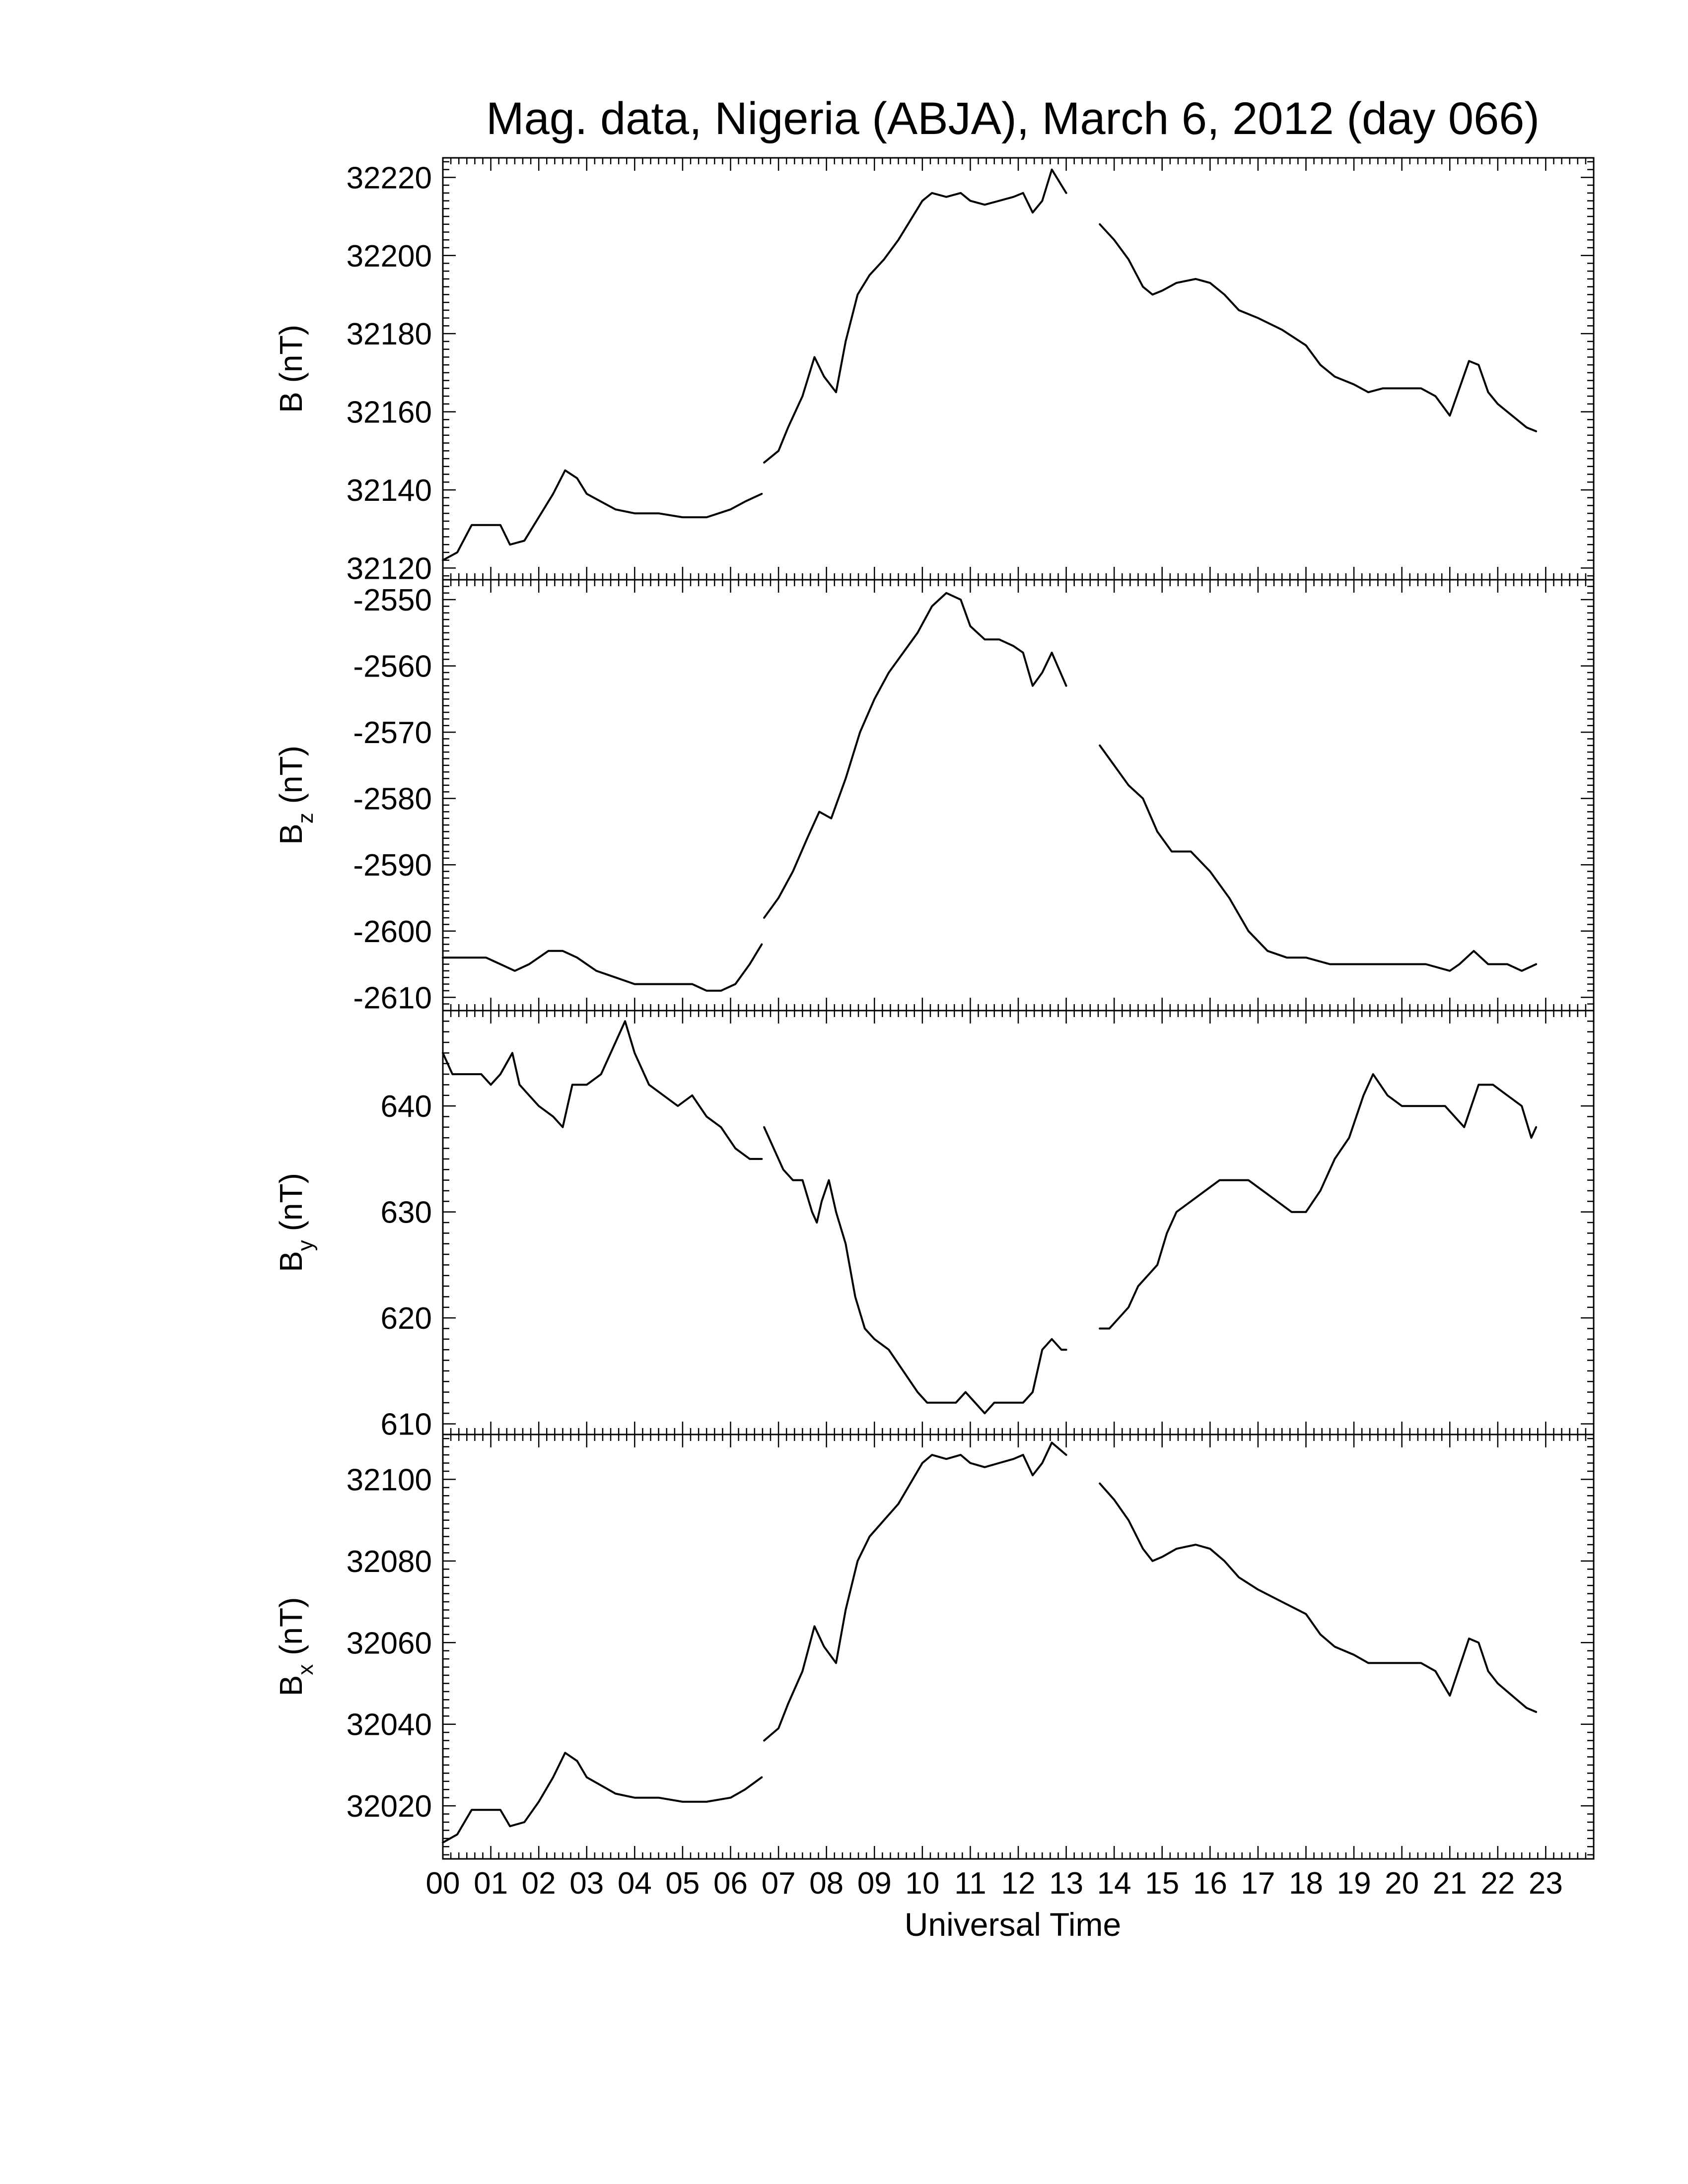 The height and width of the screenshot is (2184, 1688). Describe the element at coordinates (392, 733) in the screenshot. I see `y-tick-label: -2570` at that location.